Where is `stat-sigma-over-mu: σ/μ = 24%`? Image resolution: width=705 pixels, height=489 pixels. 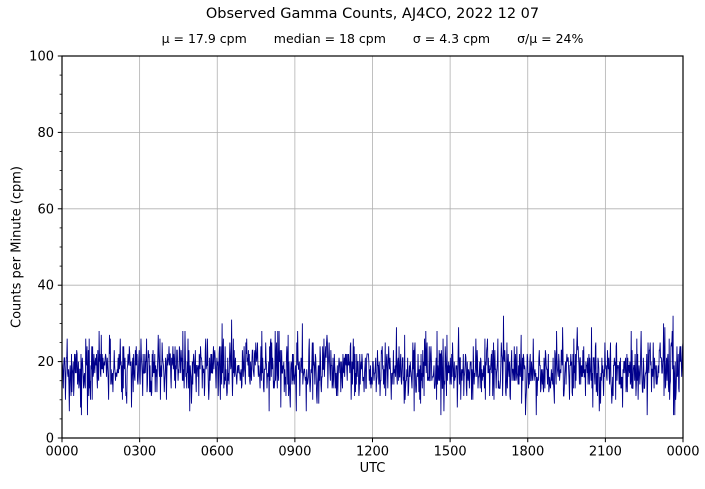 stat-sigma-over-mu: σ/μ = 24% is located at coordinates (550, 38).